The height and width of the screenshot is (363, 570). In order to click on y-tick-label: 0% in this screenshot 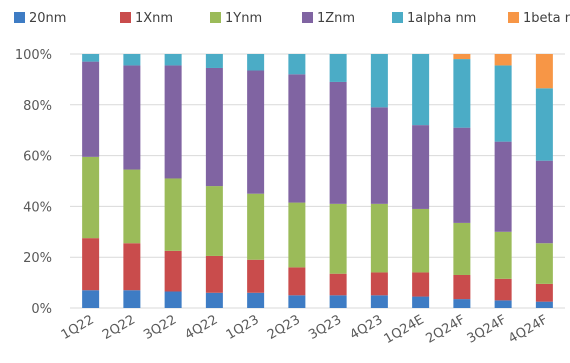, I will do `click(41, 309)`.